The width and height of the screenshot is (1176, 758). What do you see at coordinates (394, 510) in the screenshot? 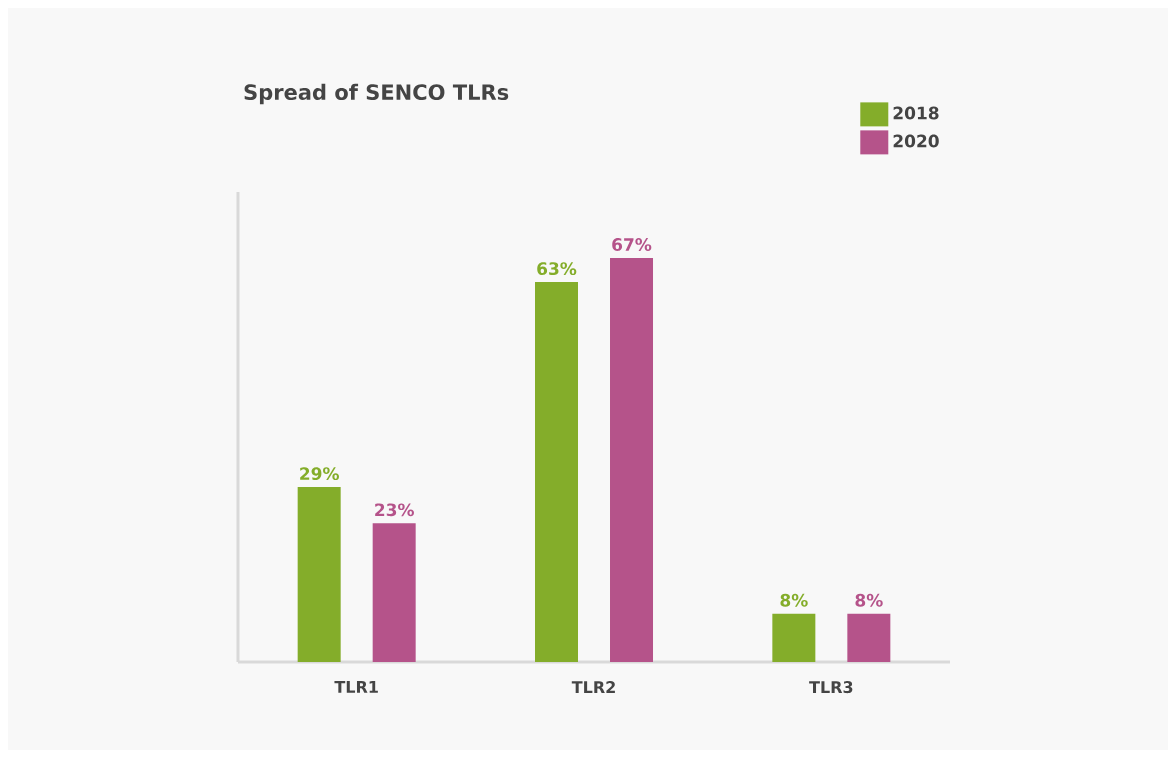
I see `data-label: 23%` at bounding box center [394, 510].